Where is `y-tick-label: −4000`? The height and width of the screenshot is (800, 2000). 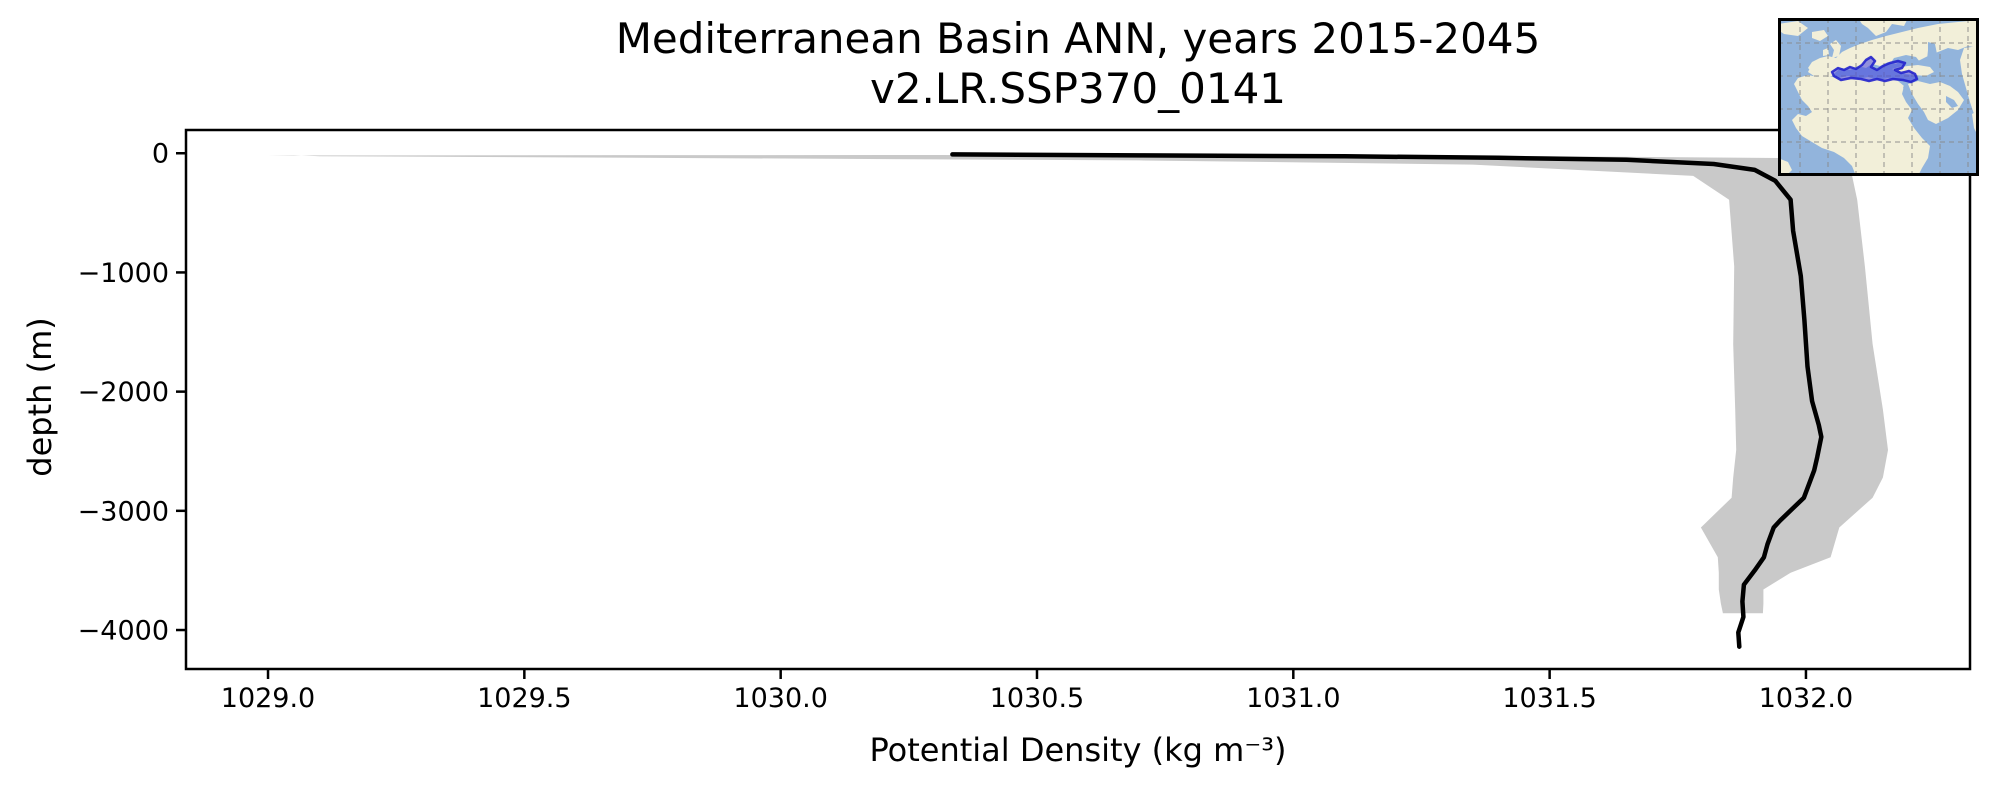 y-tick-label: −4000 is located at coordinates (123, 631).